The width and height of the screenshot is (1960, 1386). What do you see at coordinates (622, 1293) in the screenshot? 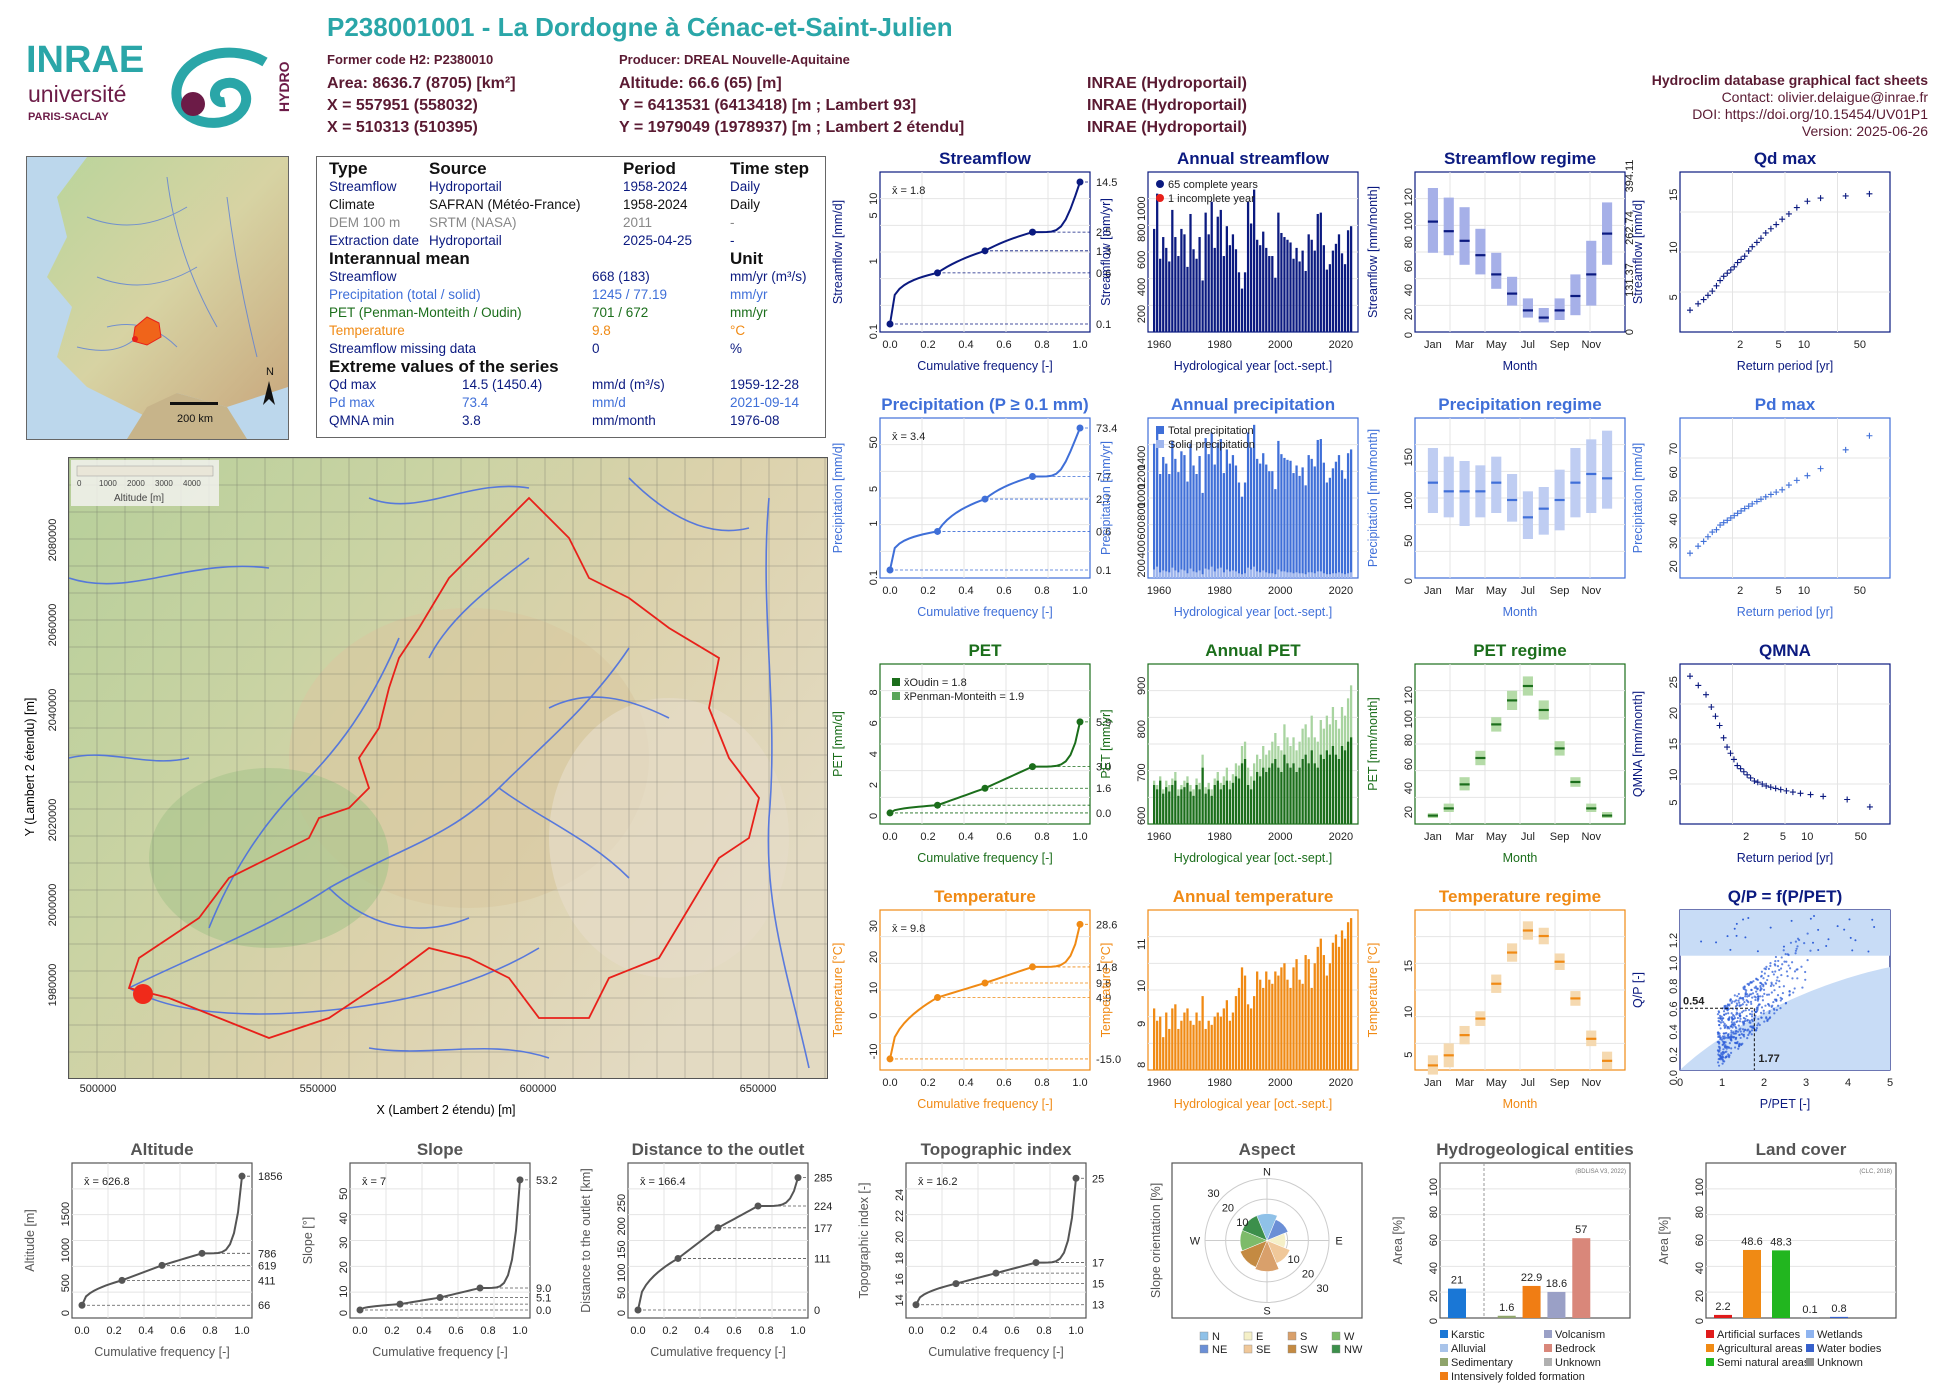
I see `y-tick-label: 50` at bounding box center [622, 1293].